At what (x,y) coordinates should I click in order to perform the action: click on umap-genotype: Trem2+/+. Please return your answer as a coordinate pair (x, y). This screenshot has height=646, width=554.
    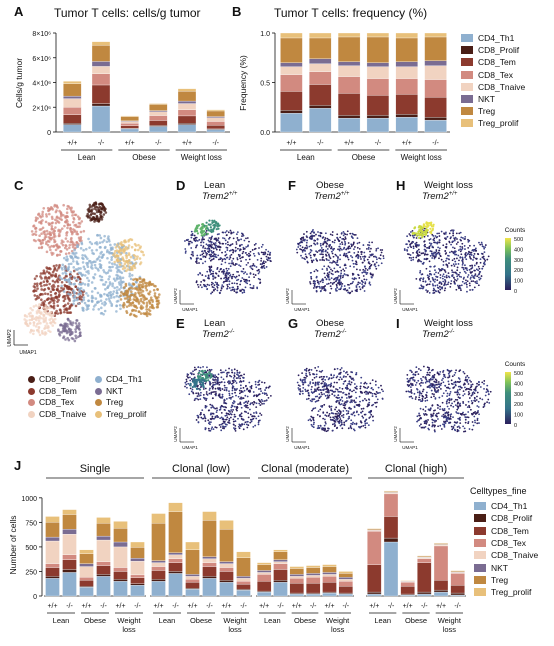
    Looking at the image, I should click on (219, 196).